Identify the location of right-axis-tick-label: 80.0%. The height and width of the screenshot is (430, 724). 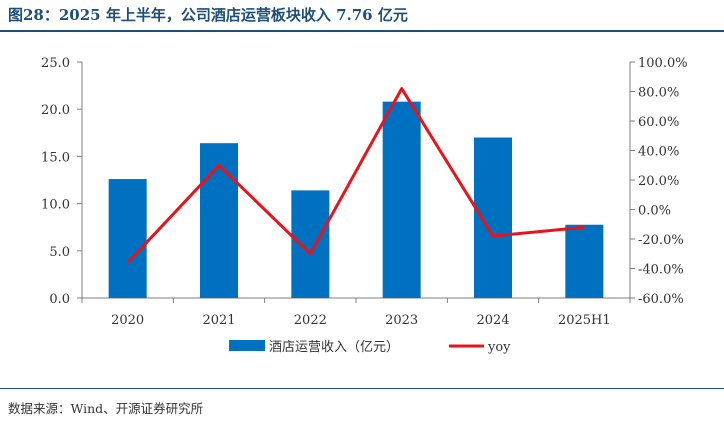
(658, 93).